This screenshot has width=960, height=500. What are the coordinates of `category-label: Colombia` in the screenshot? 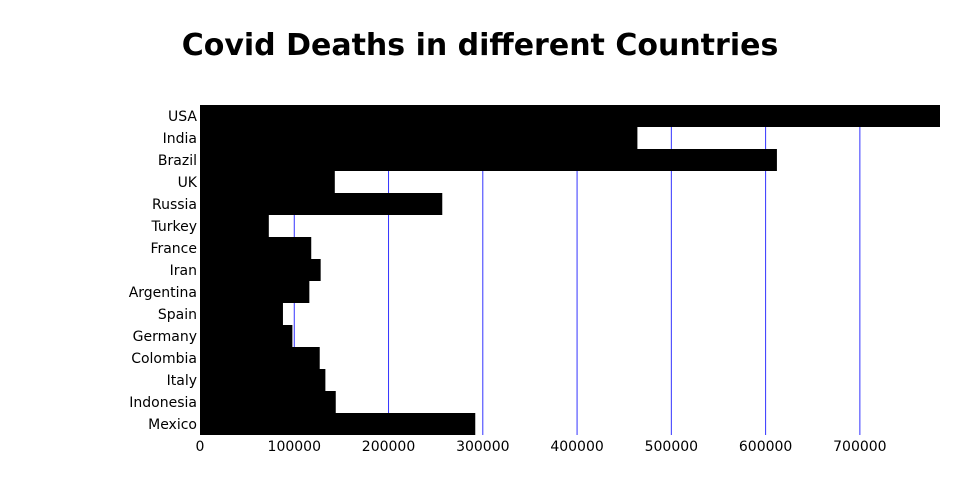 It's located at (164, 359).